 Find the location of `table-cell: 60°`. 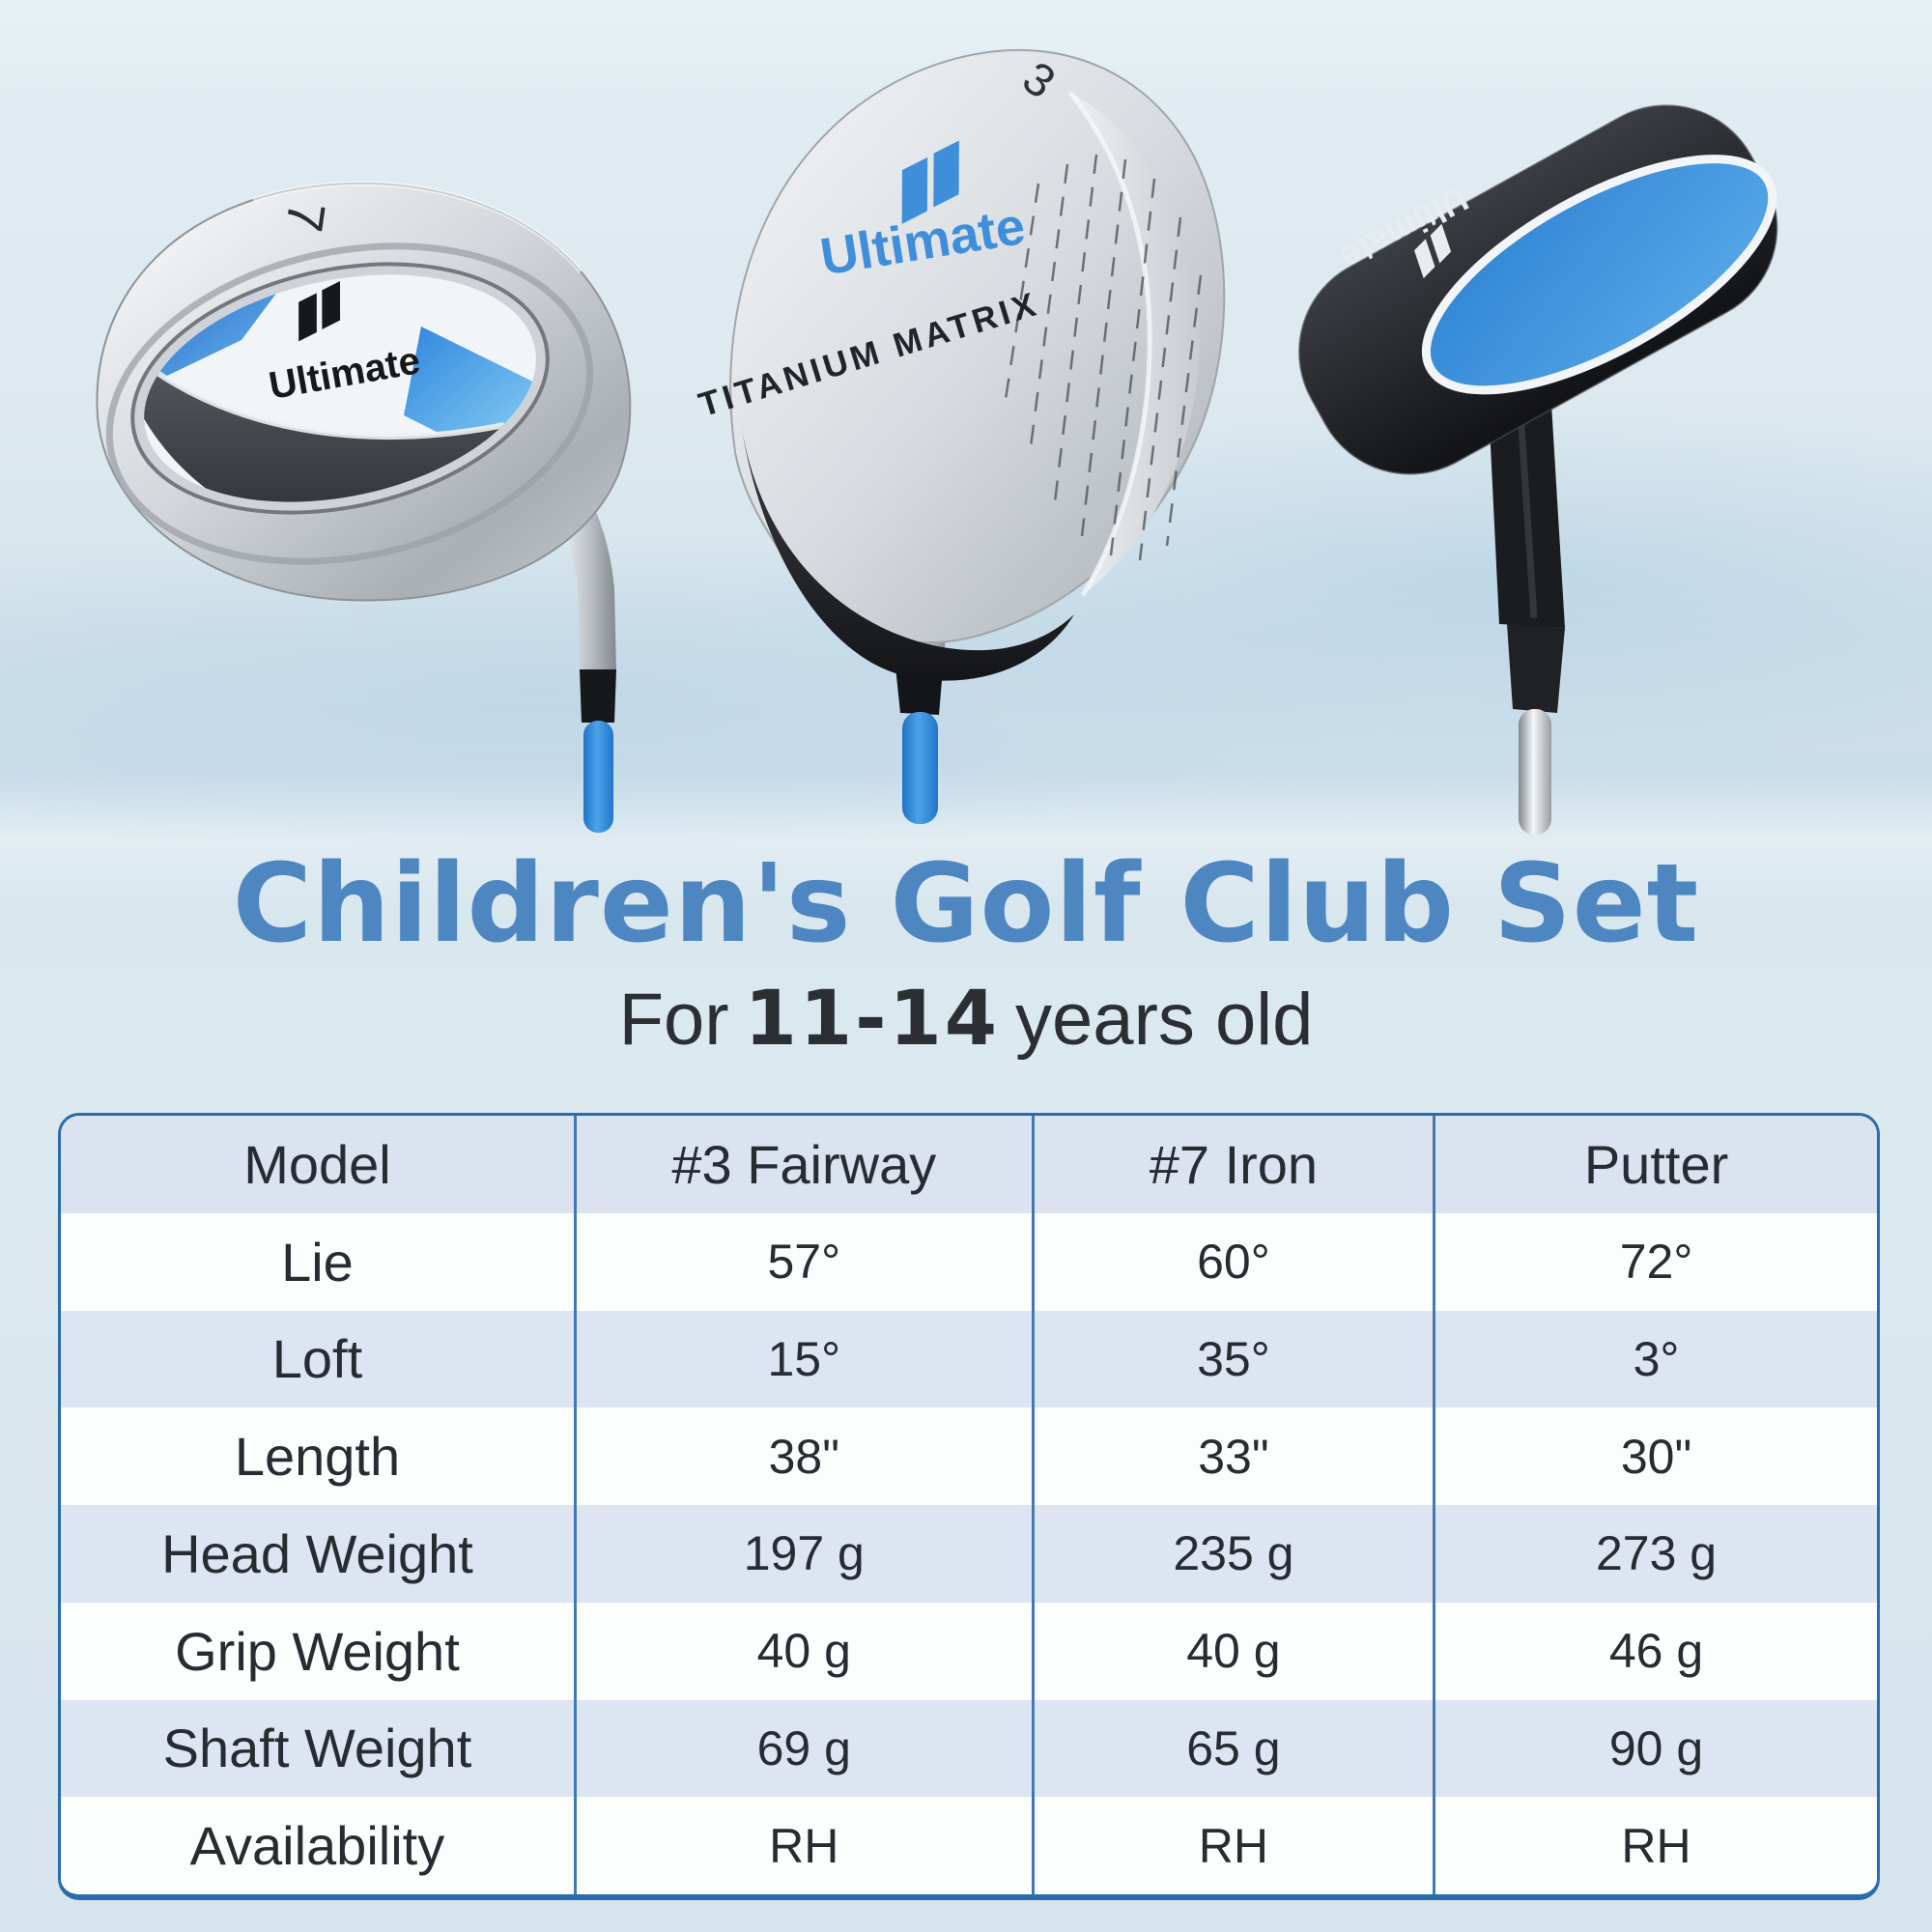

table-cell: 60° is located at coordinates (1235, 1261).